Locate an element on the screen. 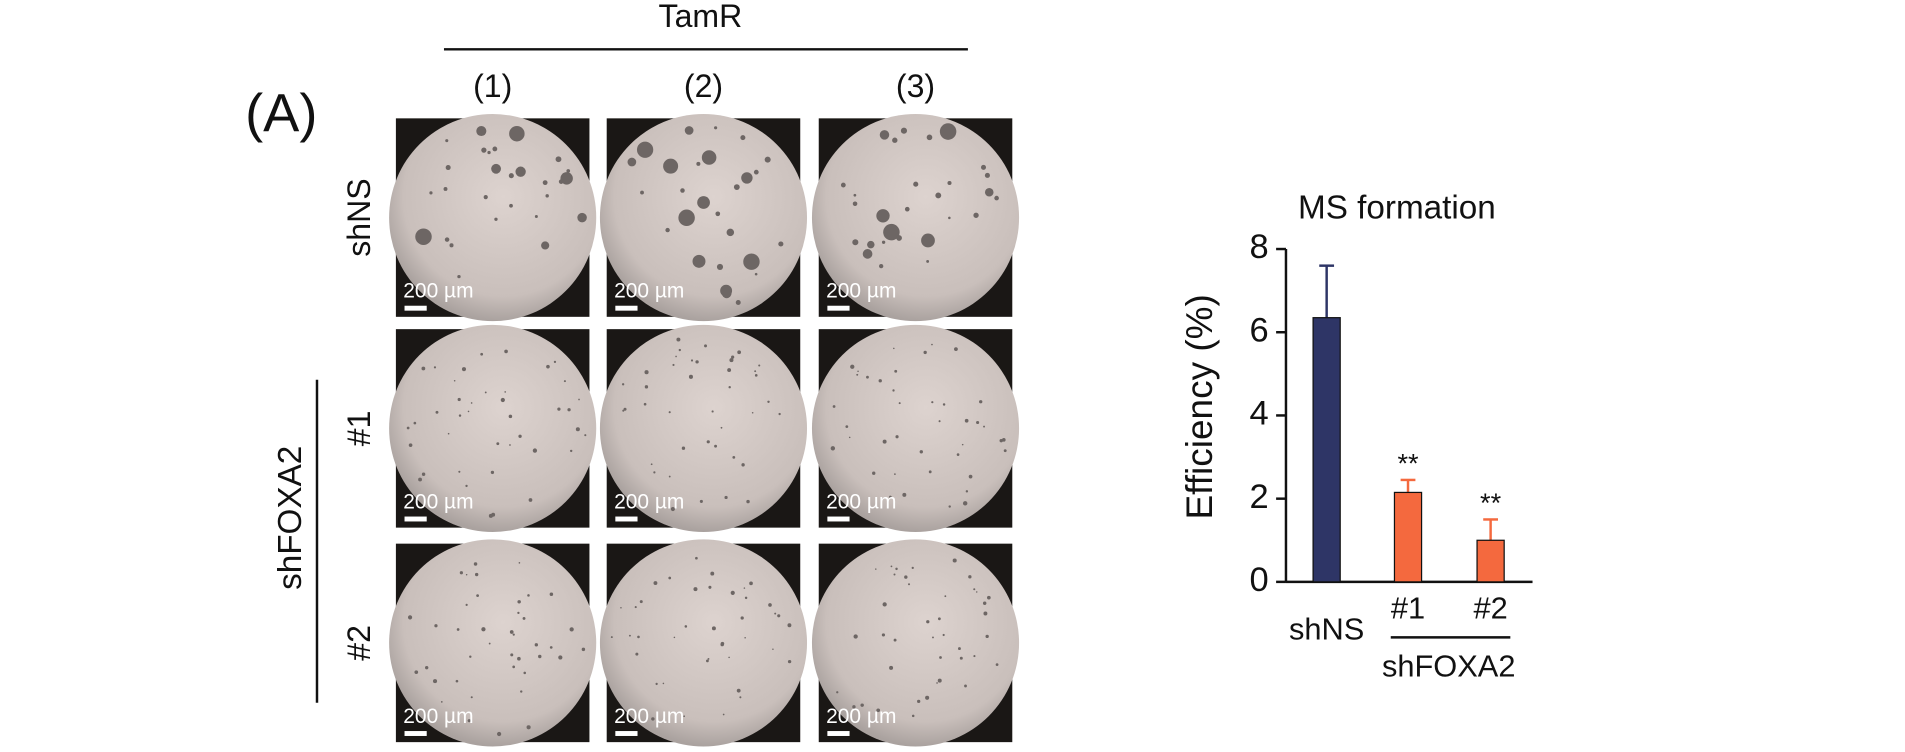  group-label: TamR is located at coordinates (701, 17).